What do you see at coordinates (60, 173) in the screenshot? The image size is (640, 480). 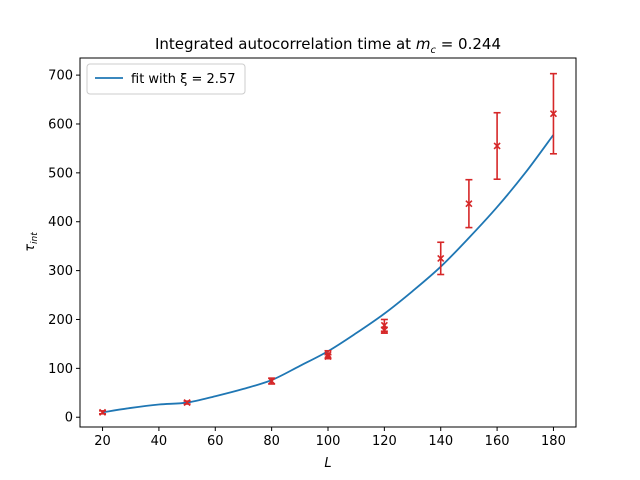 I see `y-tick-label: 500` at bounding box center [60, 173].